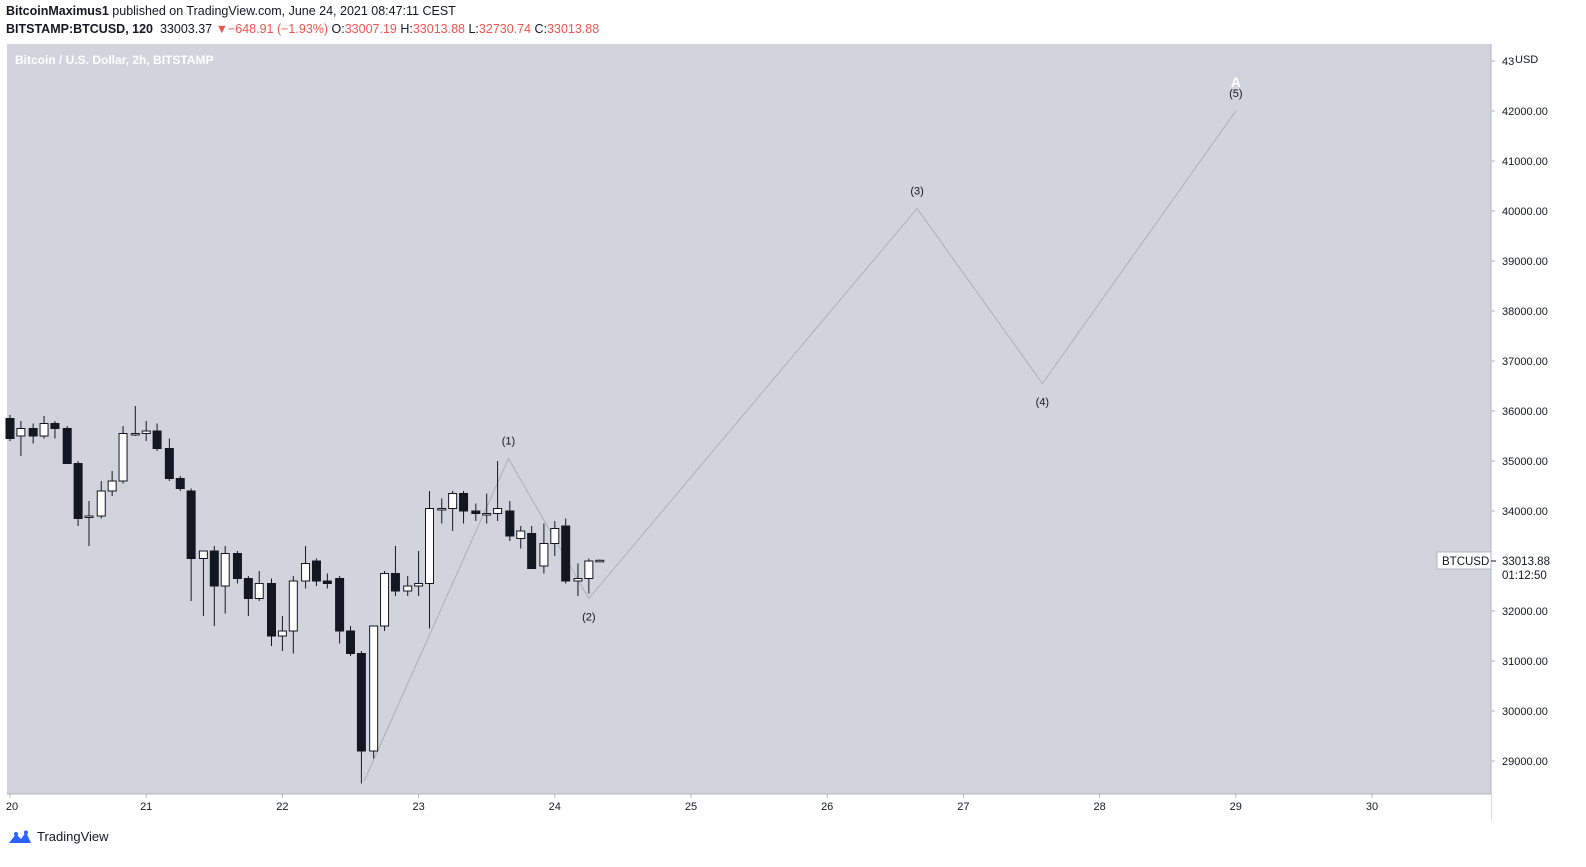 The width and height of the screenshot is (1586, 867). What do you see at coordinates (114, 60) in the screenshot?
I see `chart-title: Bitcoin / U.S. Dollar, 2h, BITSTAMP` at bounding box center [114, 60].